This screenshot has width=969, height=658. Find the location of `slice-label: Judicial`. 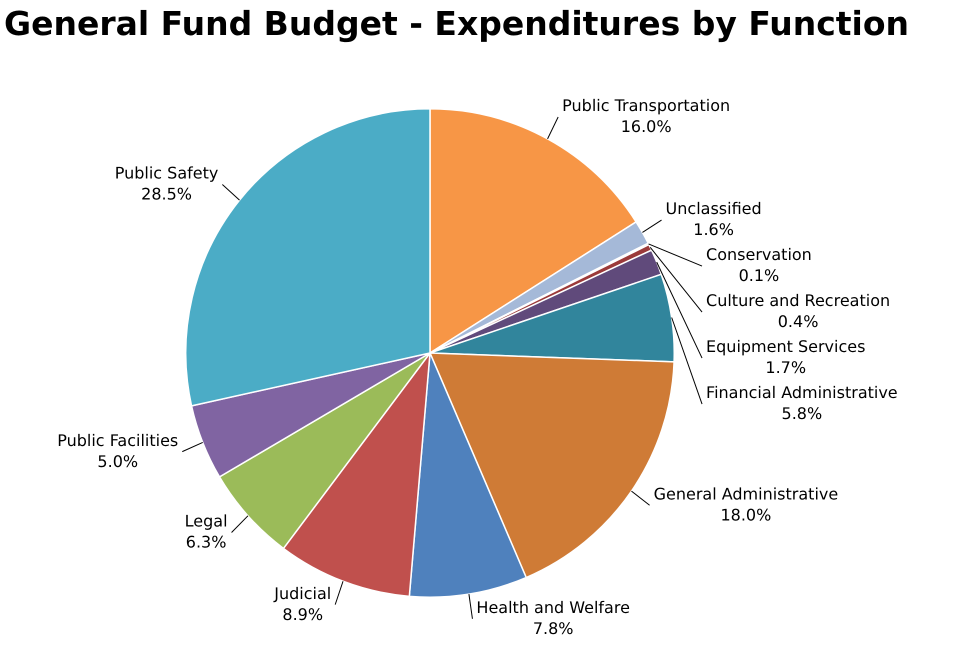

slice-label: Judicial is located at coordinates (302, 593).